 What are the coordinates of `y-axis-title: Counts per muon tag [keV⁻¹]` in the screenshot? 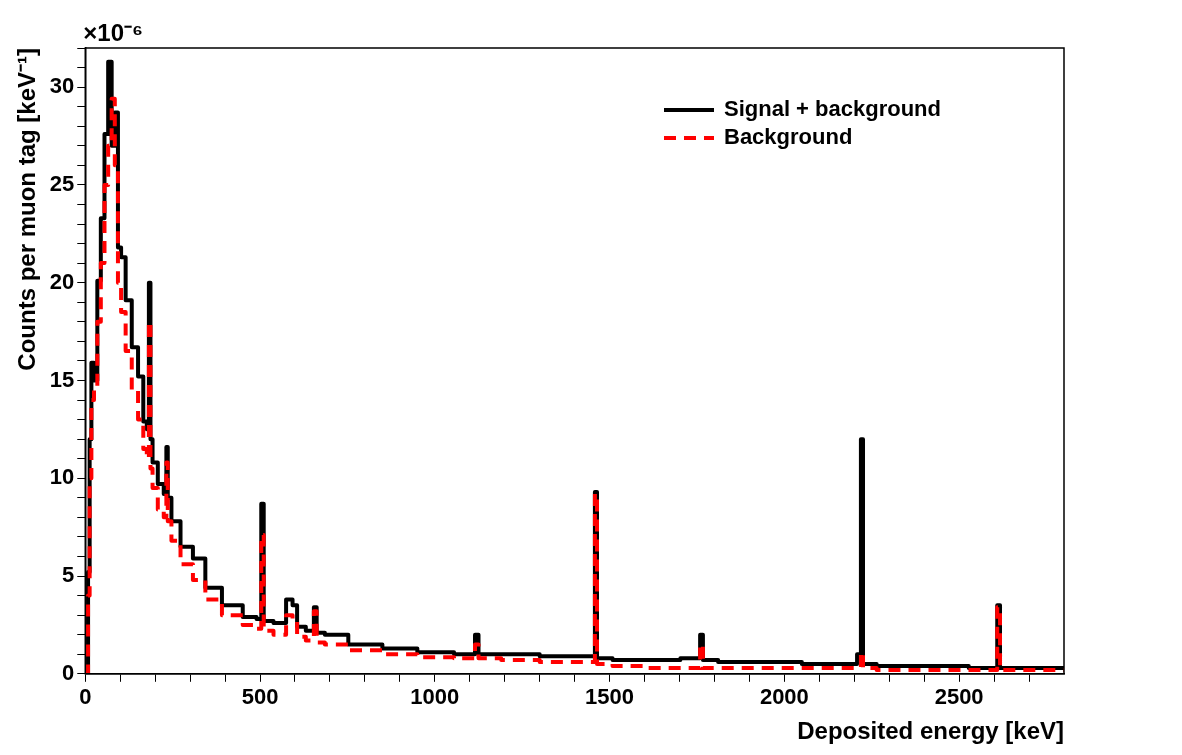 It's located at (27, 209).